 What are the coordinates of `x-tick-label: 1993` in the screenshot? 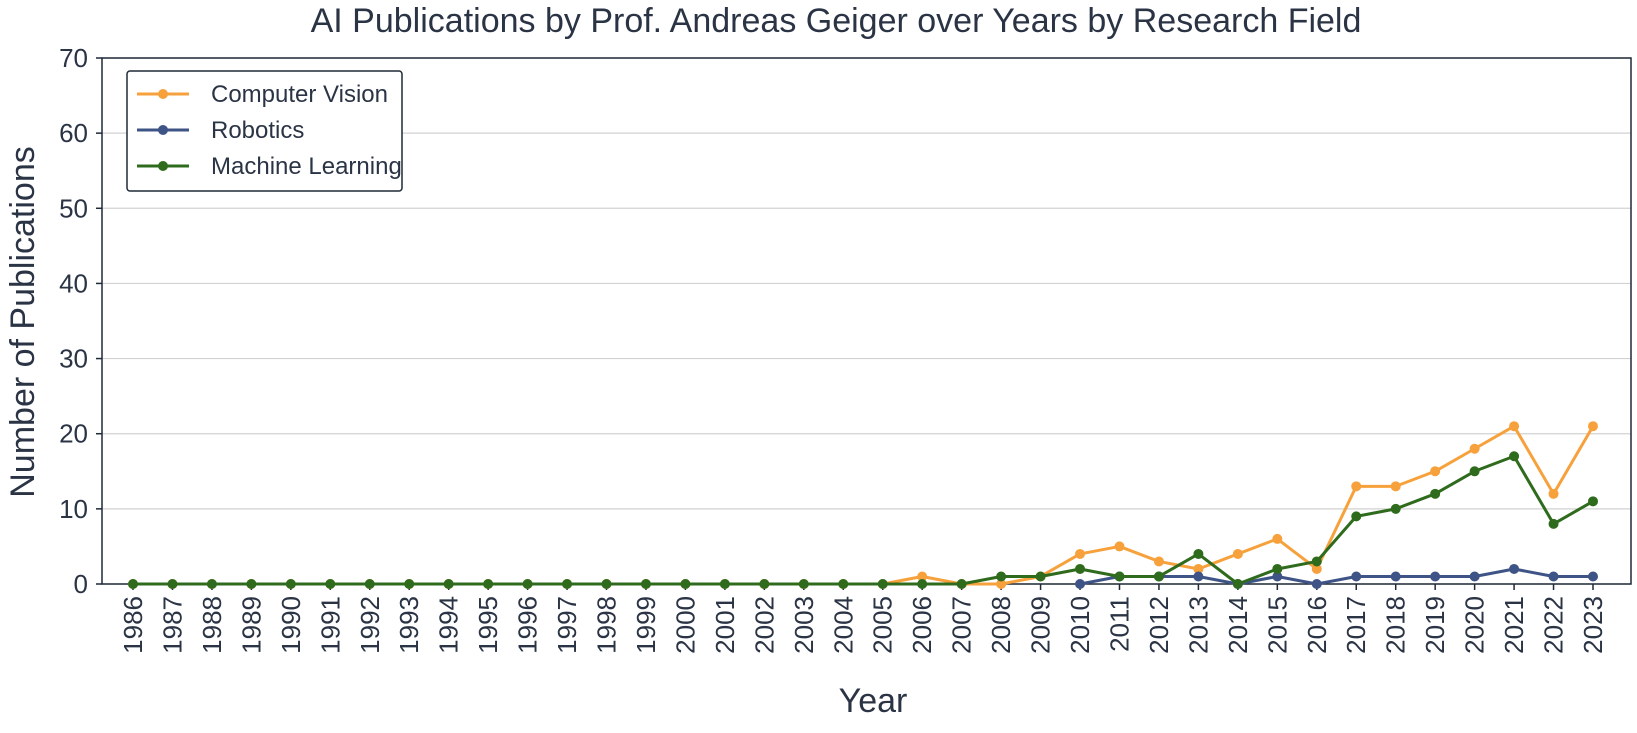 It's located at (409, 625).